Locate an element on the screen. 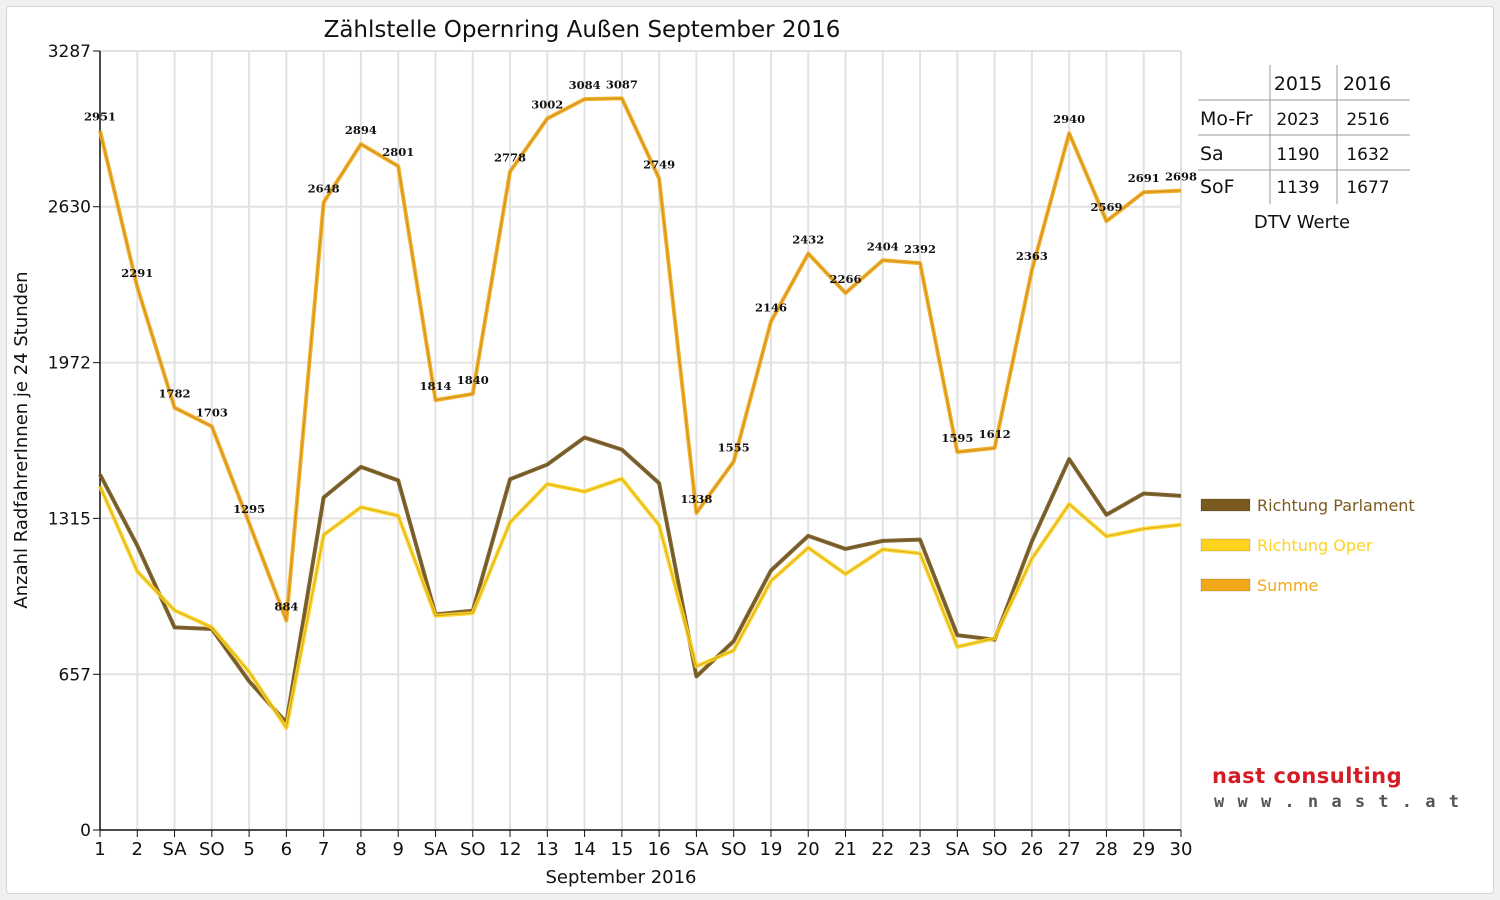  dtv-cell: 1632 is located at coordinates (1367, 155).